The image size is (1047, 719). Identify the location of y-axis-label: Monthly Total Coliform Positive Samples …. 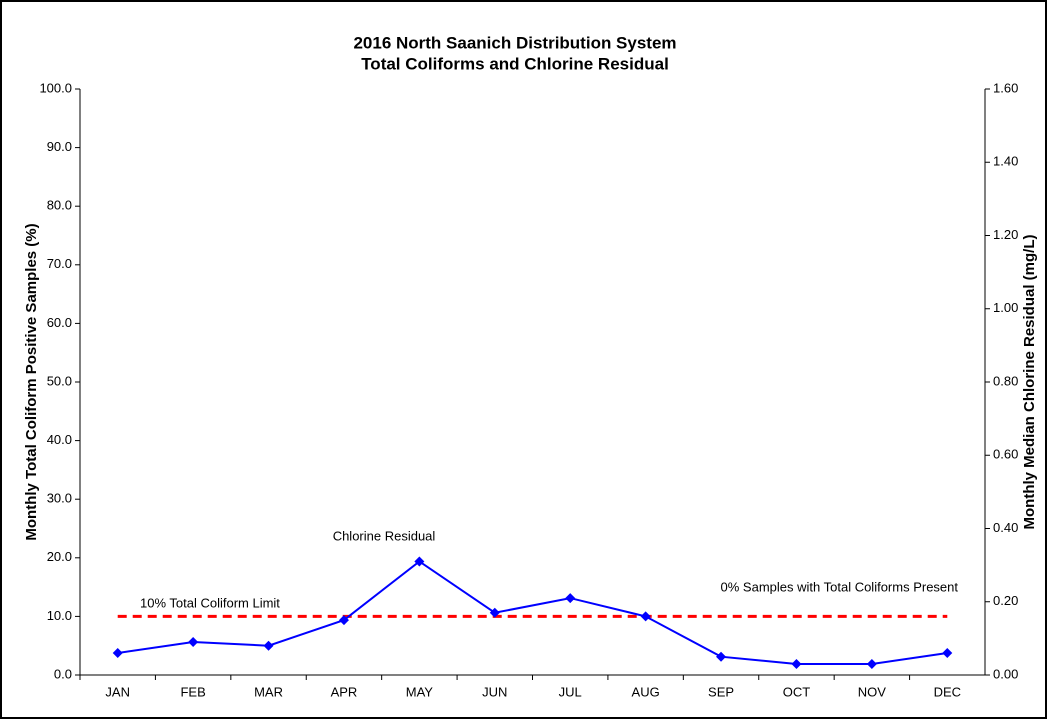
(31, 381).